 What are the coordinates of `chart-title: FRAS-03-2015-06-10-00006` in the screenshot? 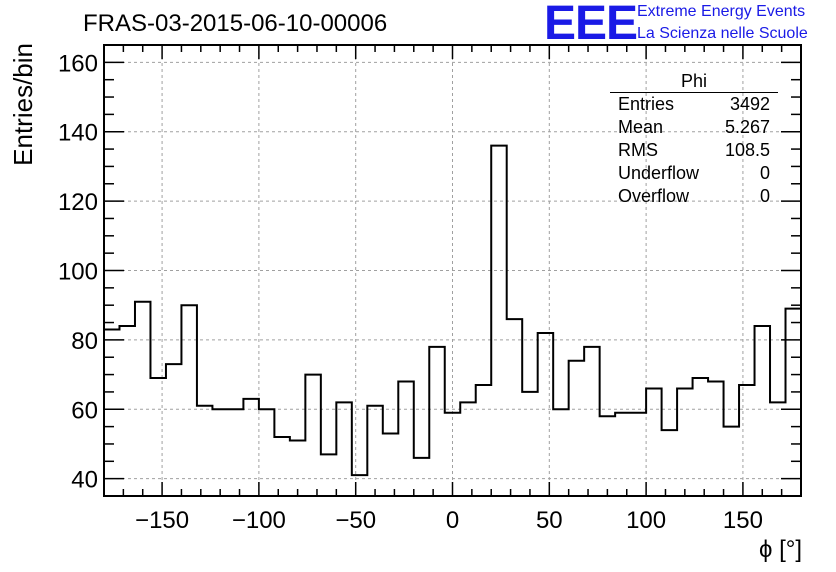 It's located at (235, 23).